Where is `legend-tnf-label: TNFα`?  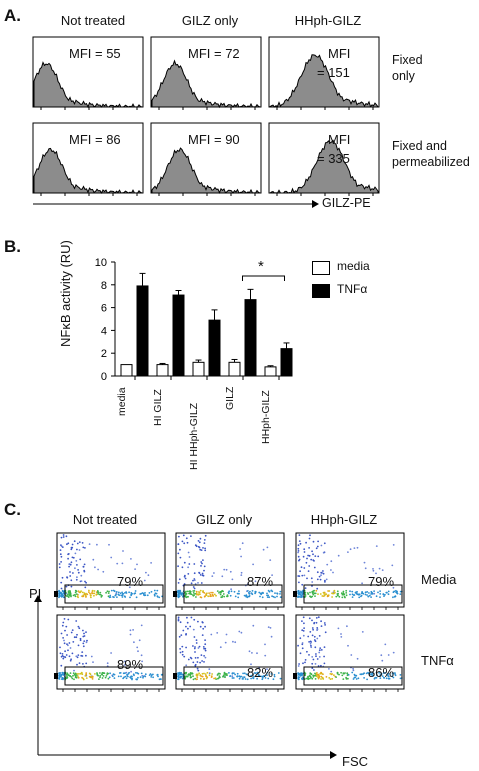
legend-tnf-label: TNFα is located at coordinates (352, 289).